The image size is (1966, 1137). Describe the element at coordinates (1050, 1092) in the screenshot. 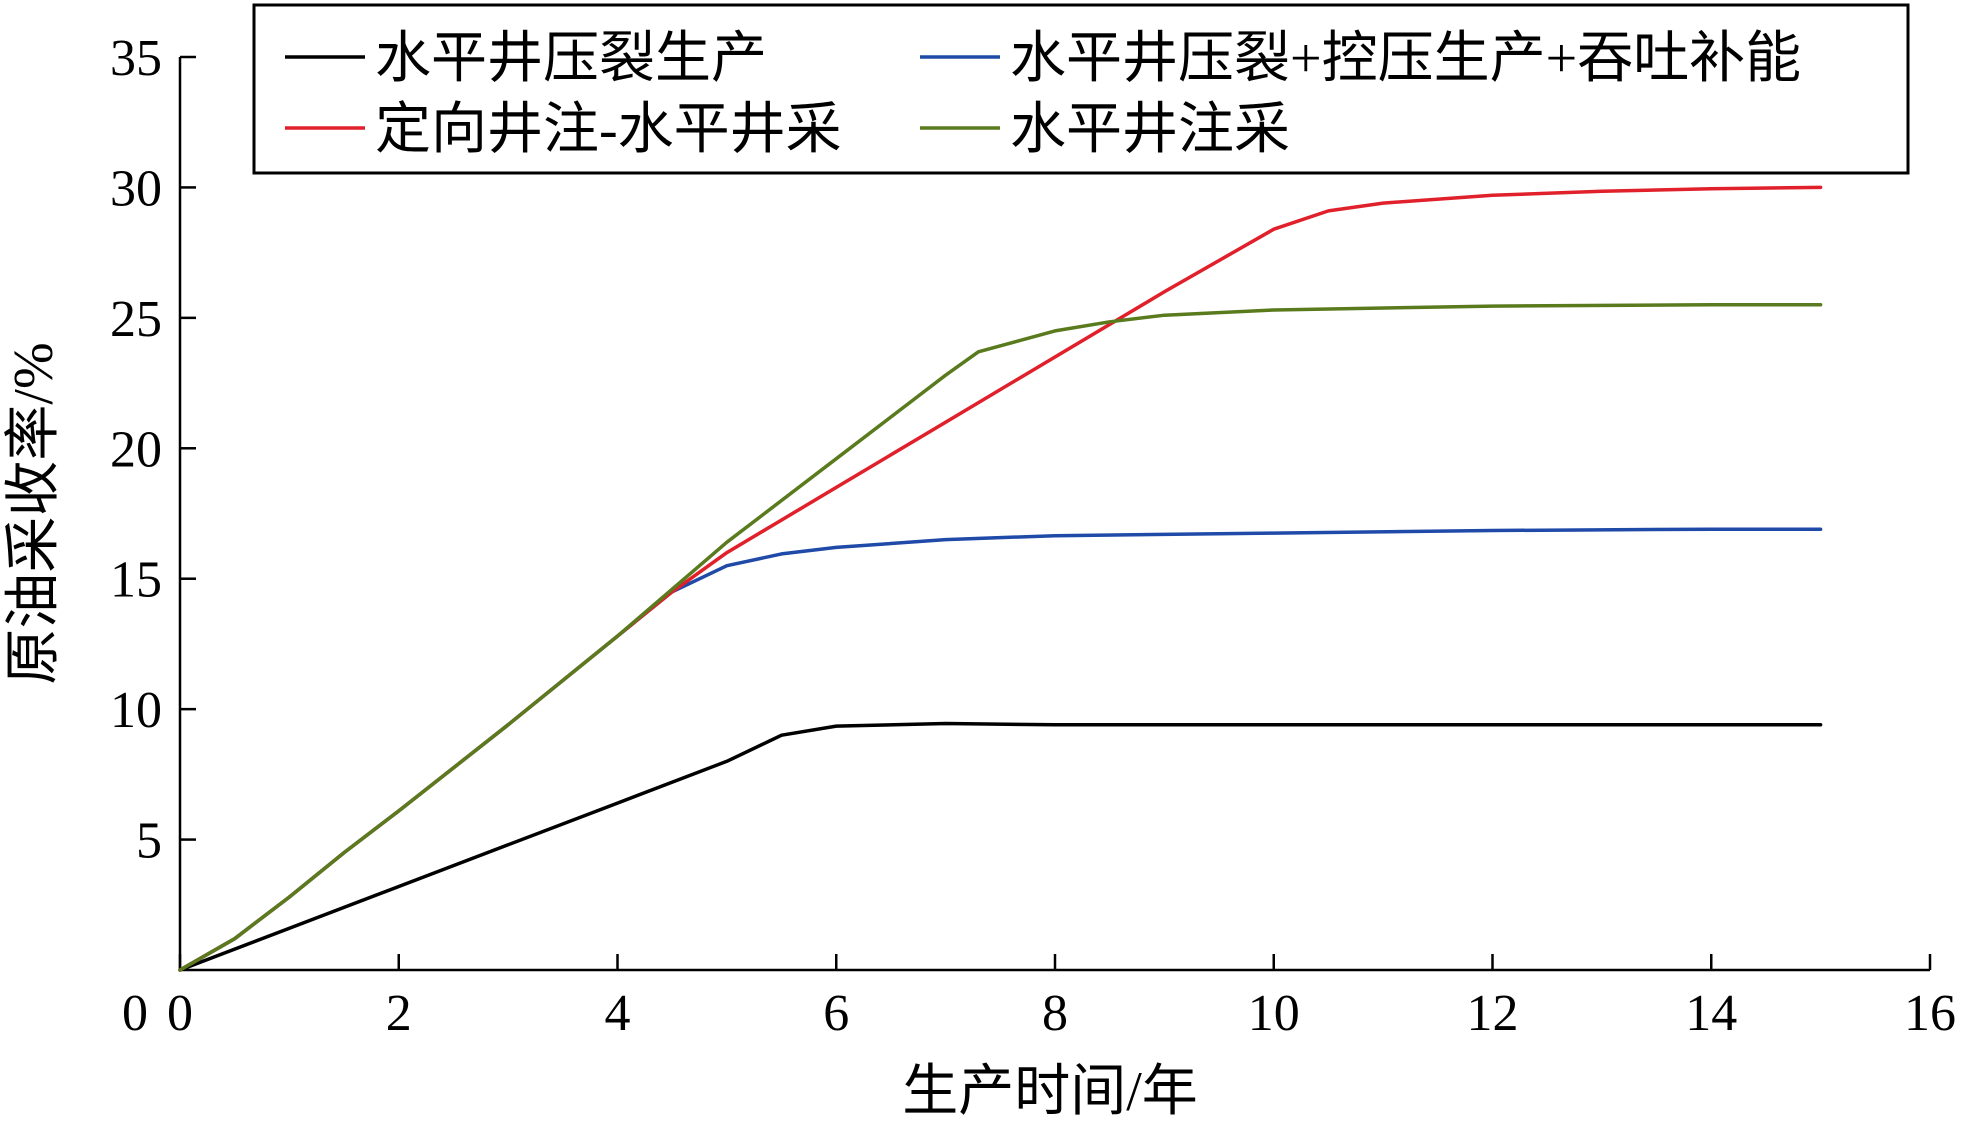

I see `x-axis-title: 生产时间/年` at that location.